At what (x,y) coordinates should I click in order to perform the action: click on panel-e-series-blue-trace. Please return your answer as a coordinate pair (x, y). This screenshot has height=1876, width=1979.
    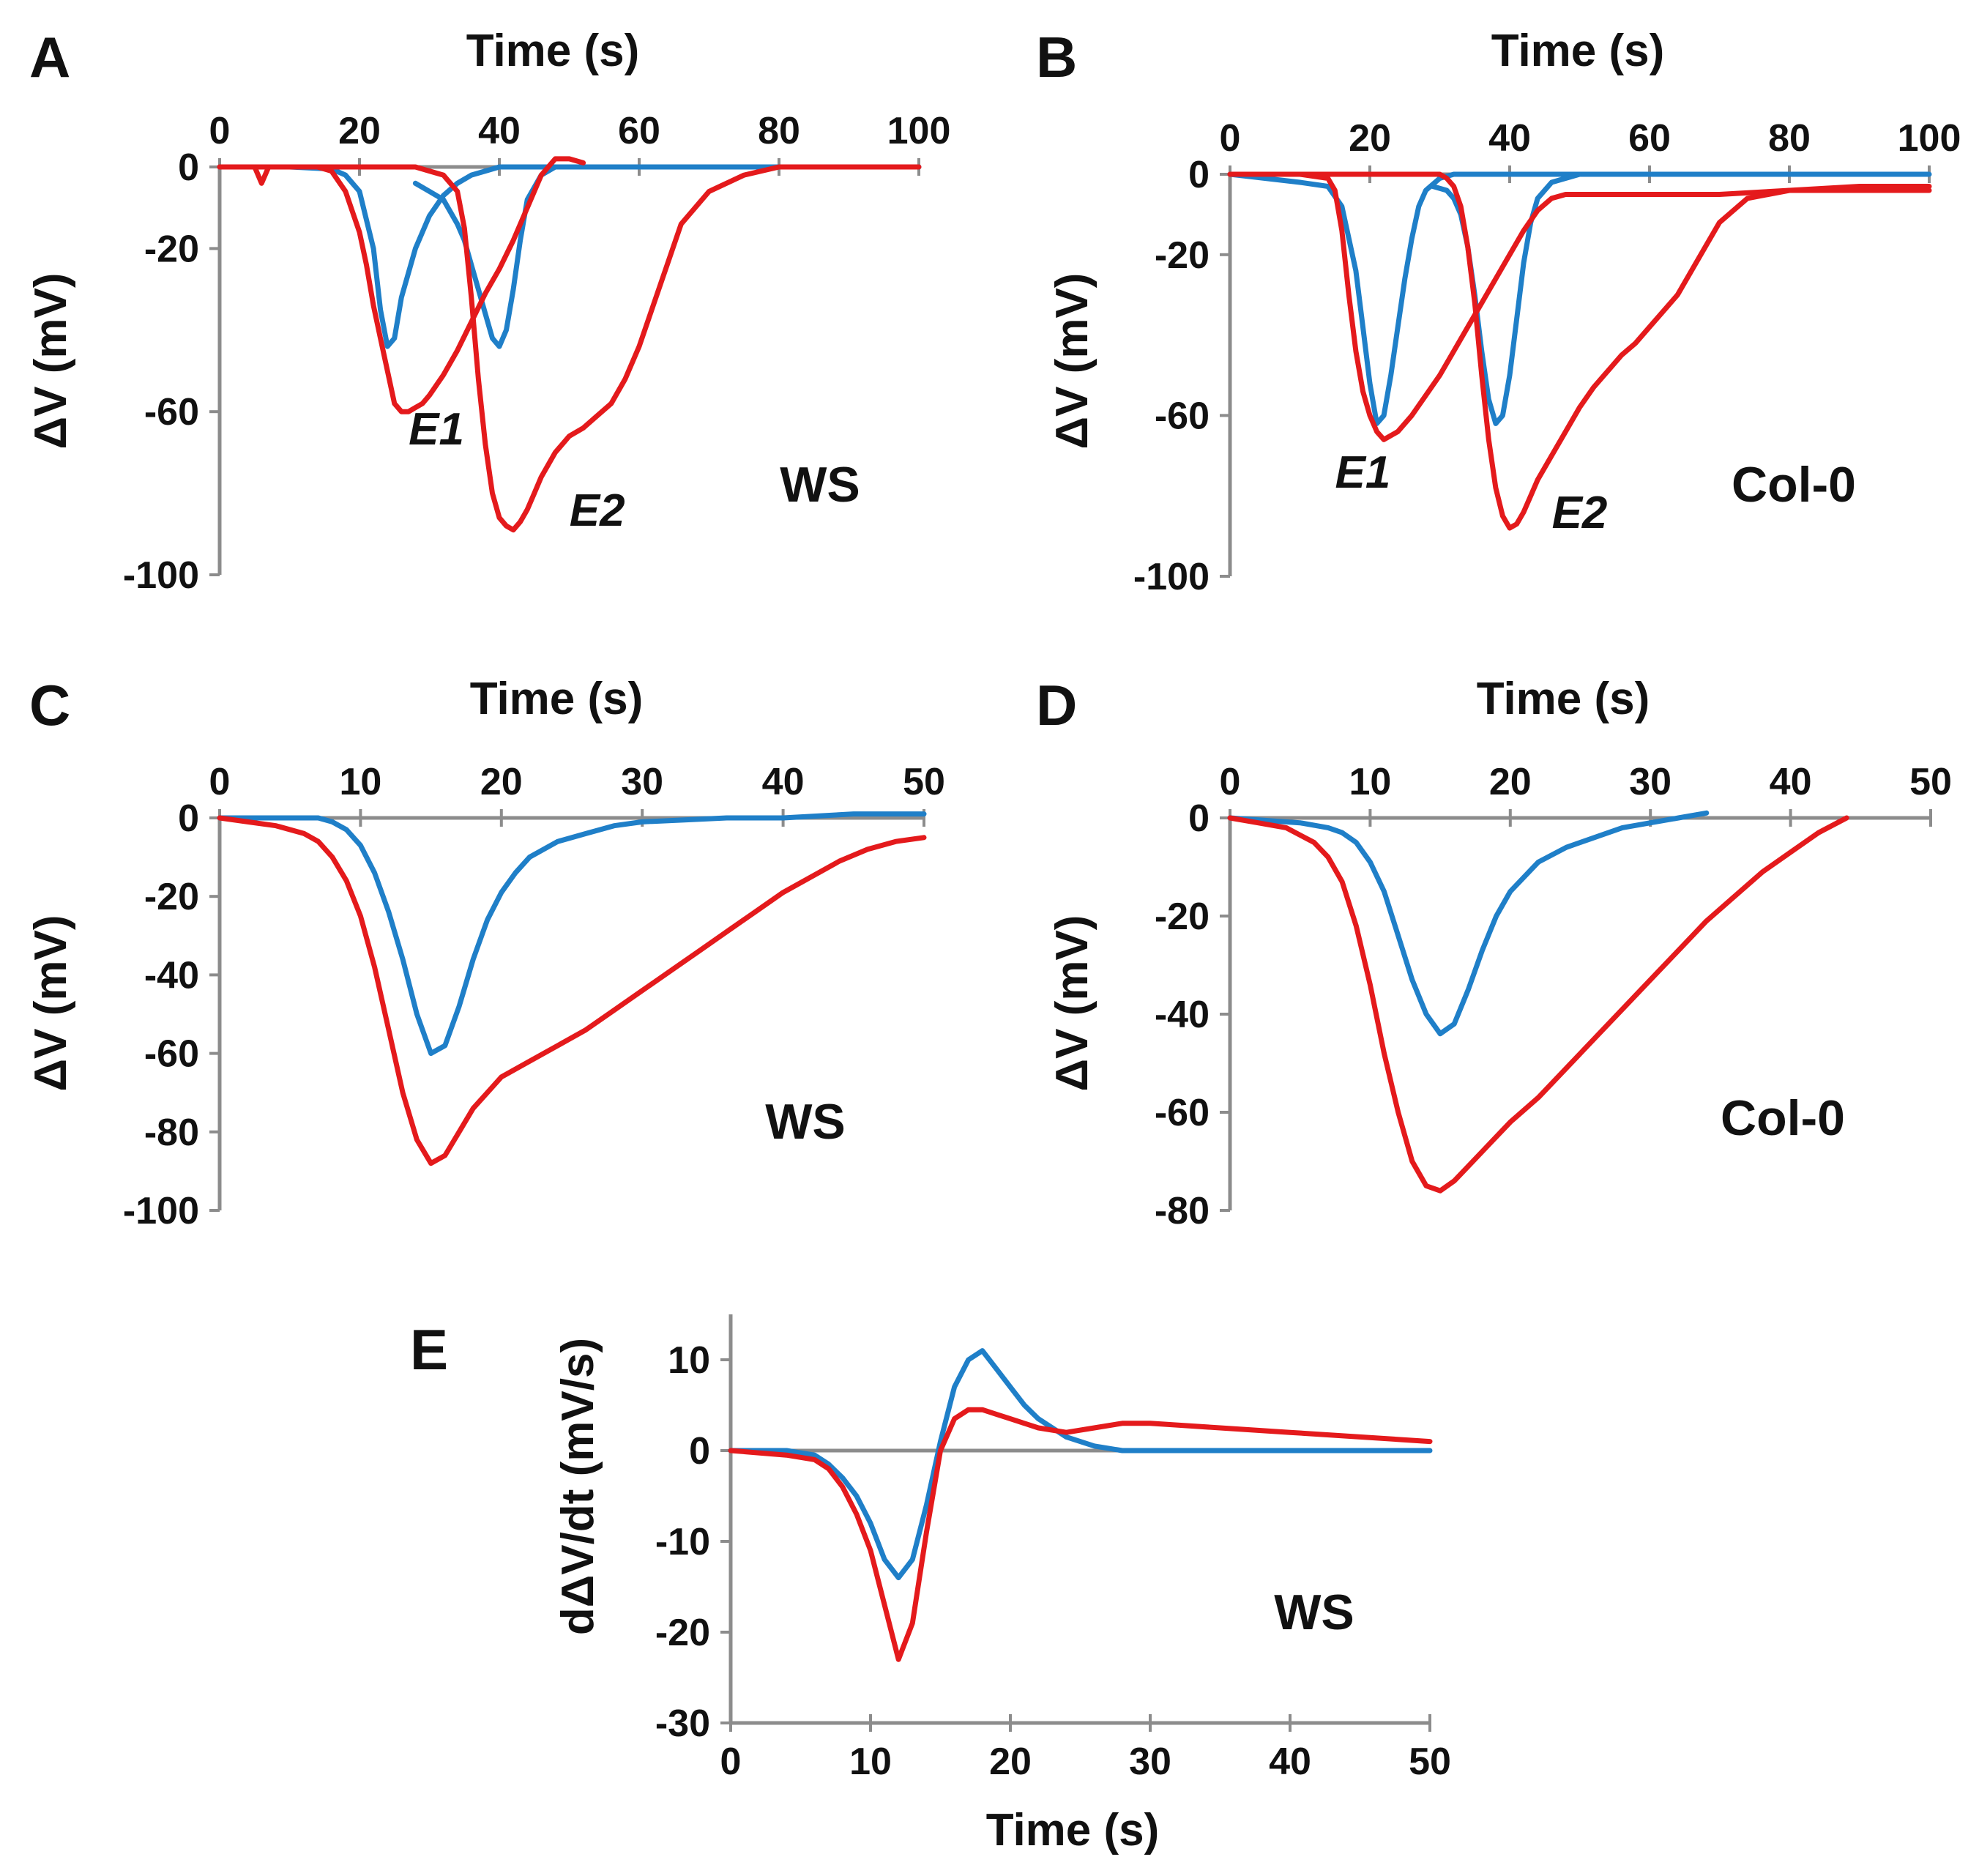
    Looking at the image, I should click on (1081, 1465).